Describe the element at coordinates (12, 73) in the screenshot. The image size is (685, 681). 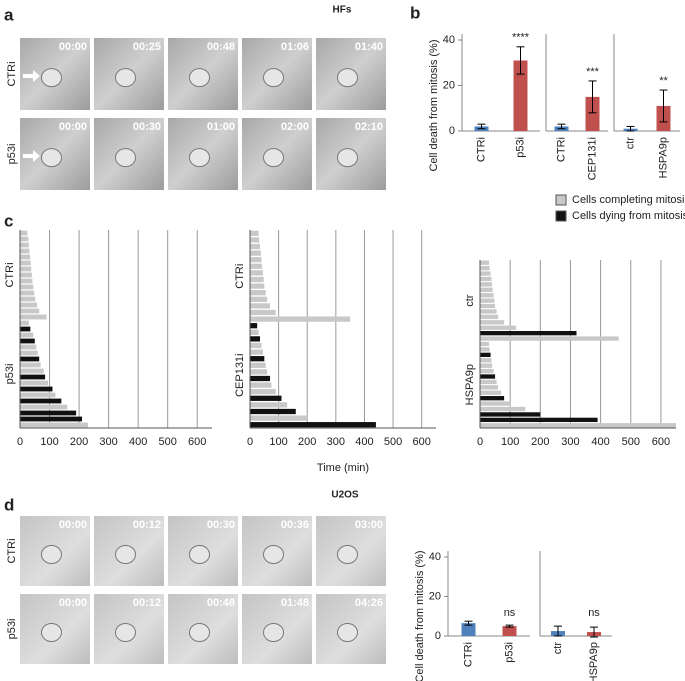
I see `row-label: CTRi` at that location.